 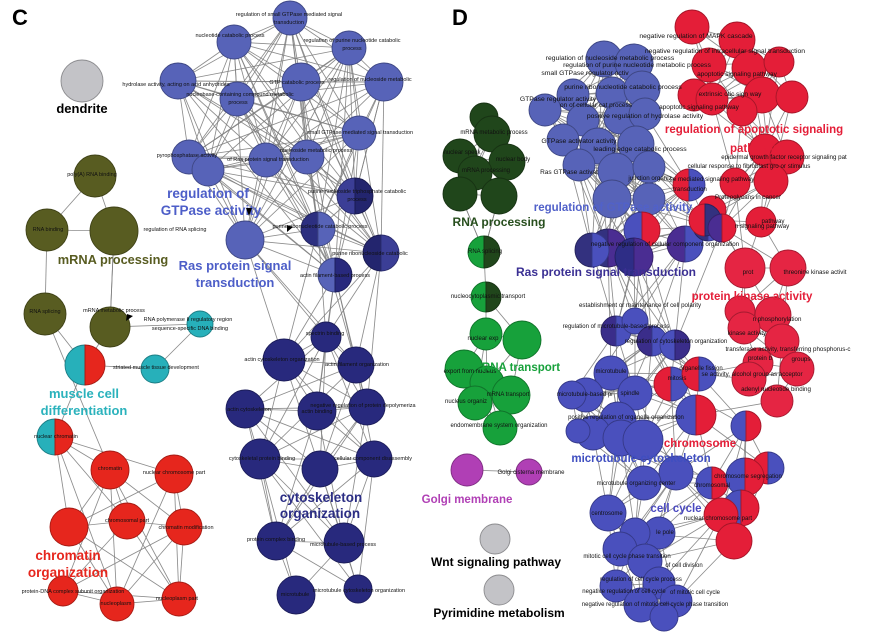 I want to click on svg-text: cytoskeletal protein binding, so click(x=262, y=459).